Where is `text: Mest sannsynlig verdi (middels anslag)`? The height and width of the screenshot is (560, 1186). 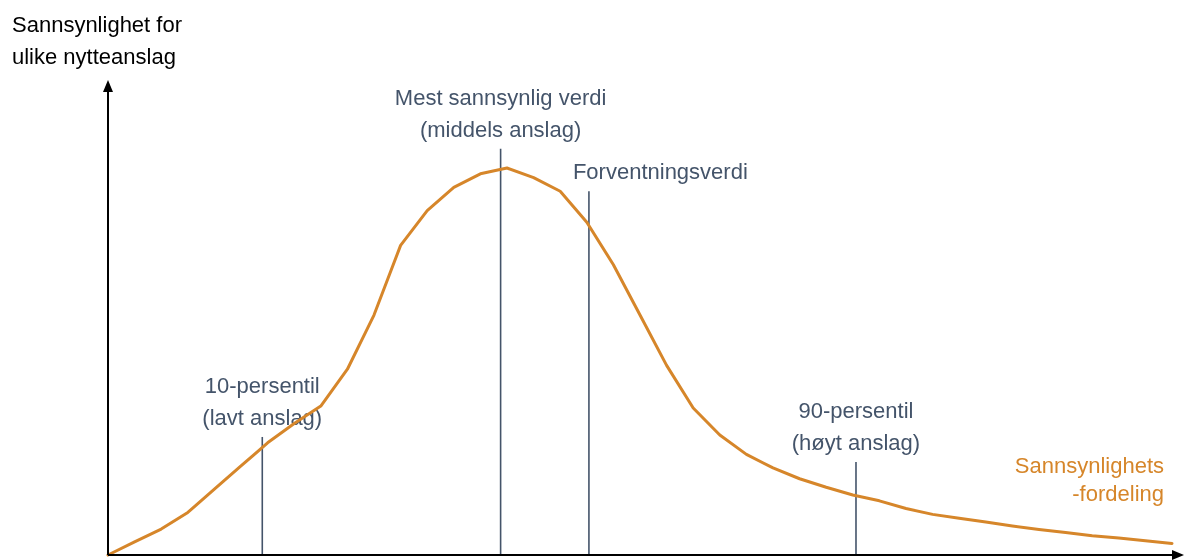
text: Mest sannsynlig verdi (middels anslag) is located at coordinates (500, 113).